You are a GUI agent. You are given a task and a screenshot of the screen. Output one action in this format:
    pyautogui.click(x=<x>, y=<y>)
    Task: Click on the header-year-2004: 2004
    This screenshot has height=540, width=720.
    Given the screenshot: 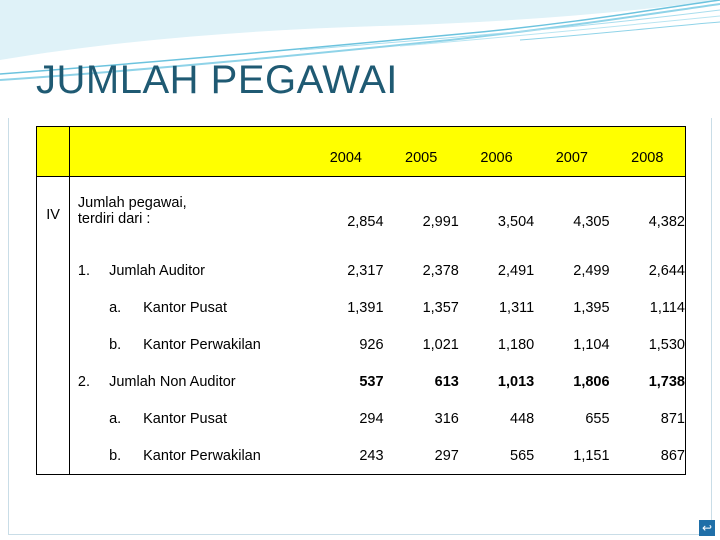 What is the action you would take?
    pyautogui.click(x=346, y=151)
    